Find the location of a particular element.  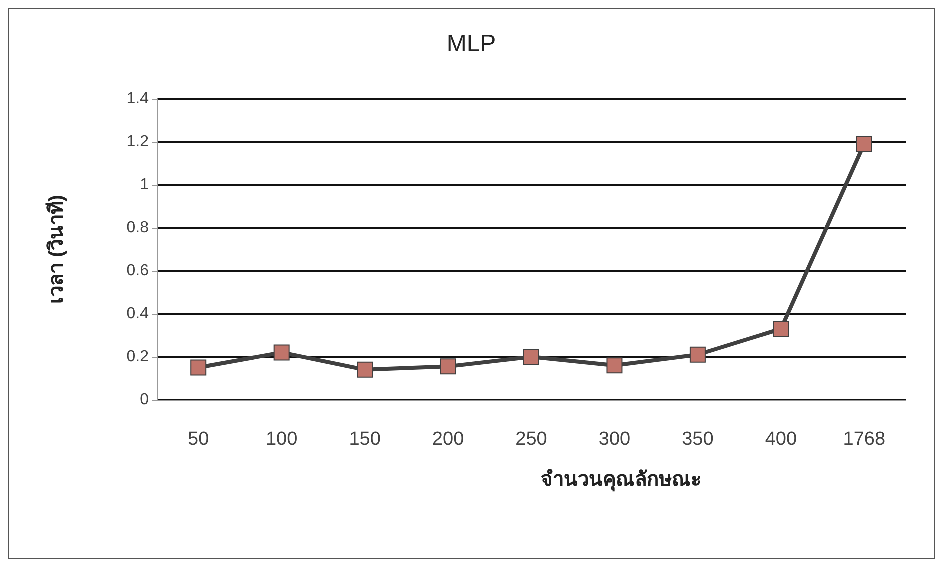

y-axis-title: เวลา (วินาที) is located at coordinates (56, 249).